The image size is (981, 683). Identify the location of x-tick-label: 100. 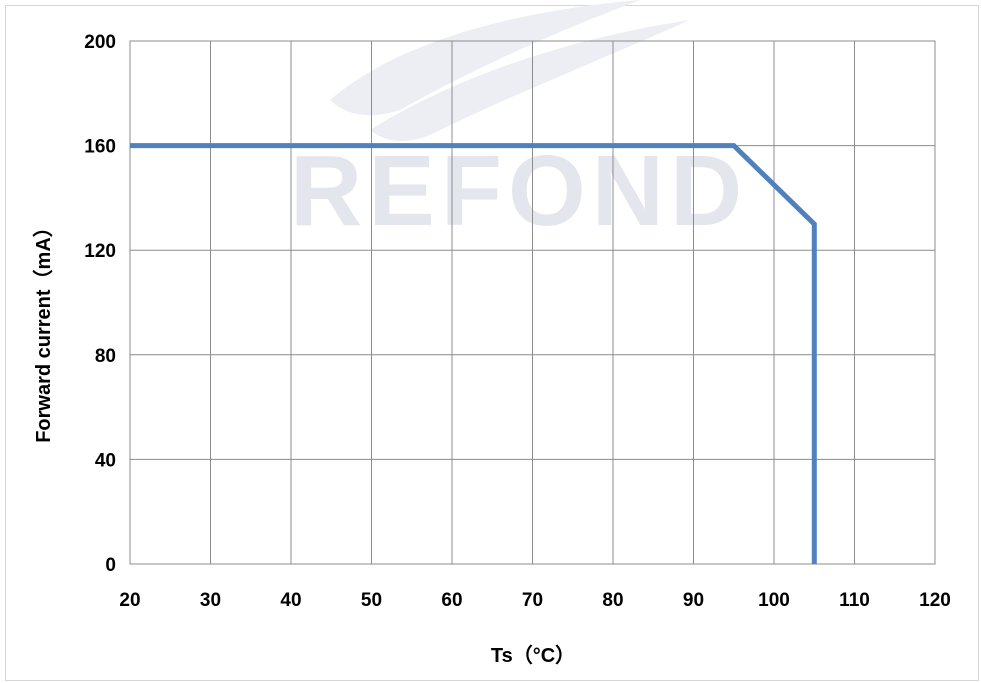
(774, 600).